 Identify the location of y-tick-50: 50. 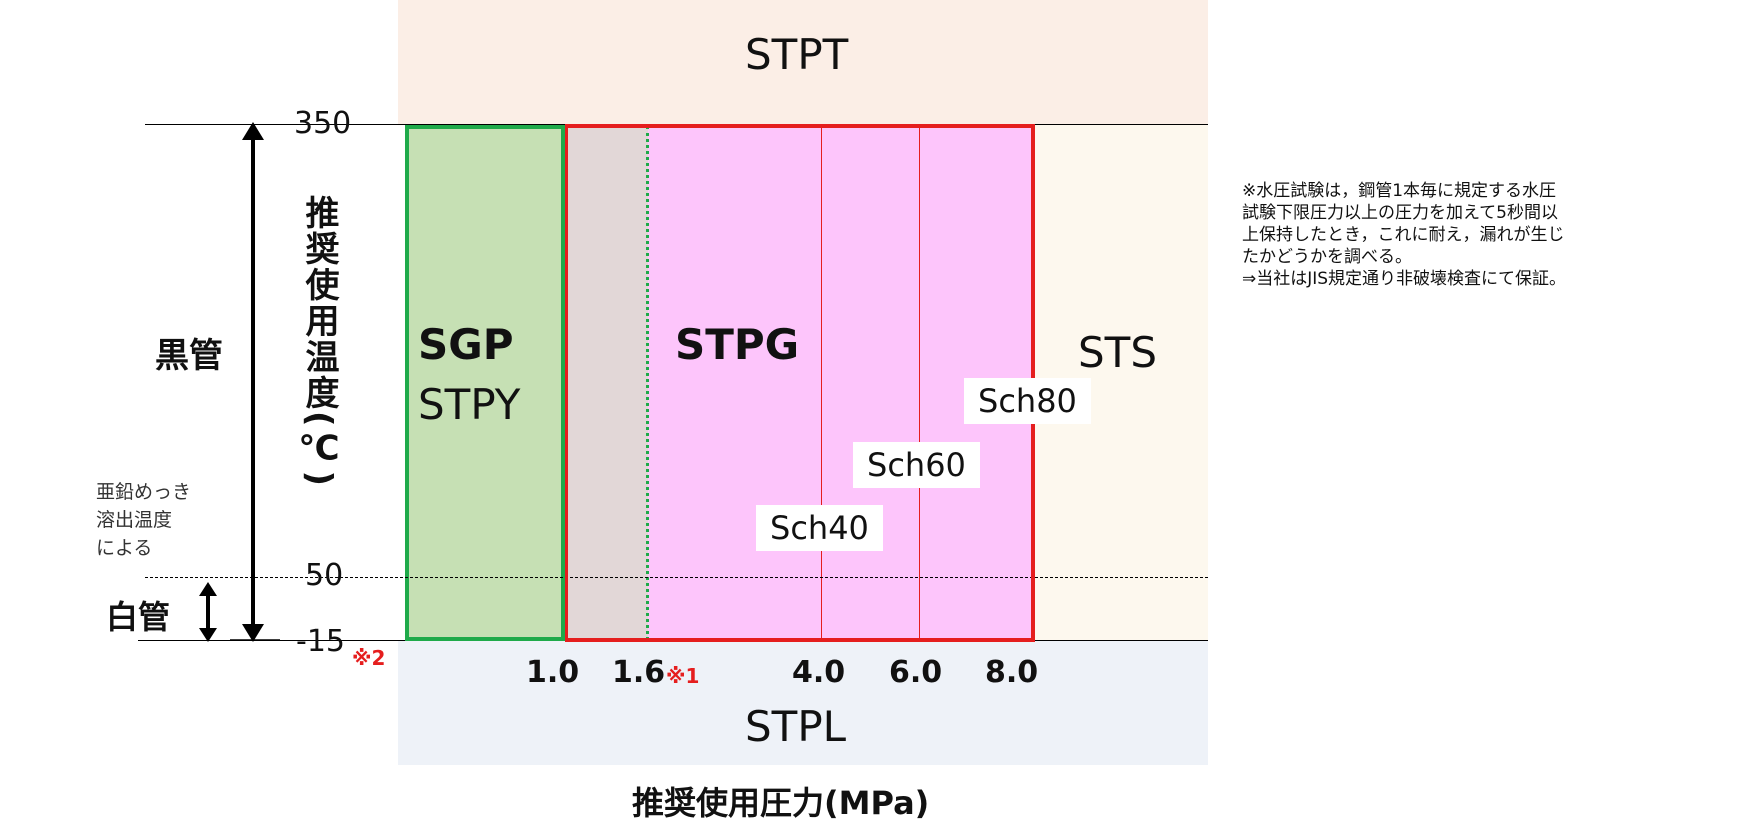
(324, 575).